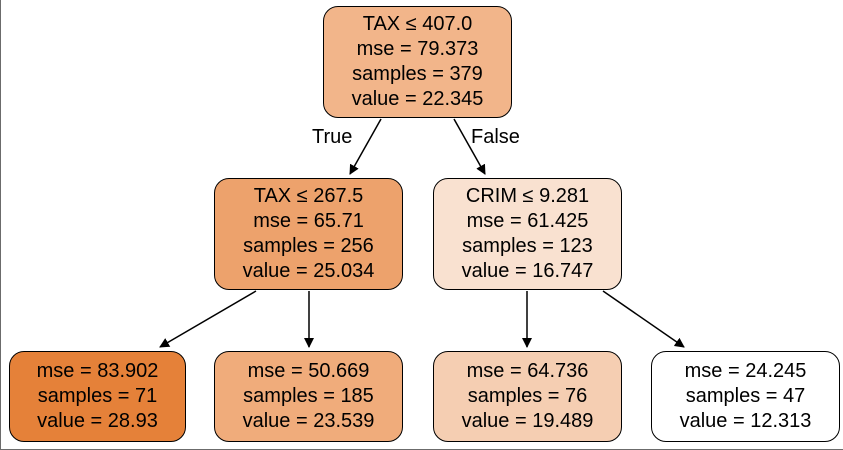 This screenshot has width=843, height=450. What do you see at coordinates (527, 246) in the screenshot?
I see `node-samples: samples = 123` at bounding box center [527, 246].